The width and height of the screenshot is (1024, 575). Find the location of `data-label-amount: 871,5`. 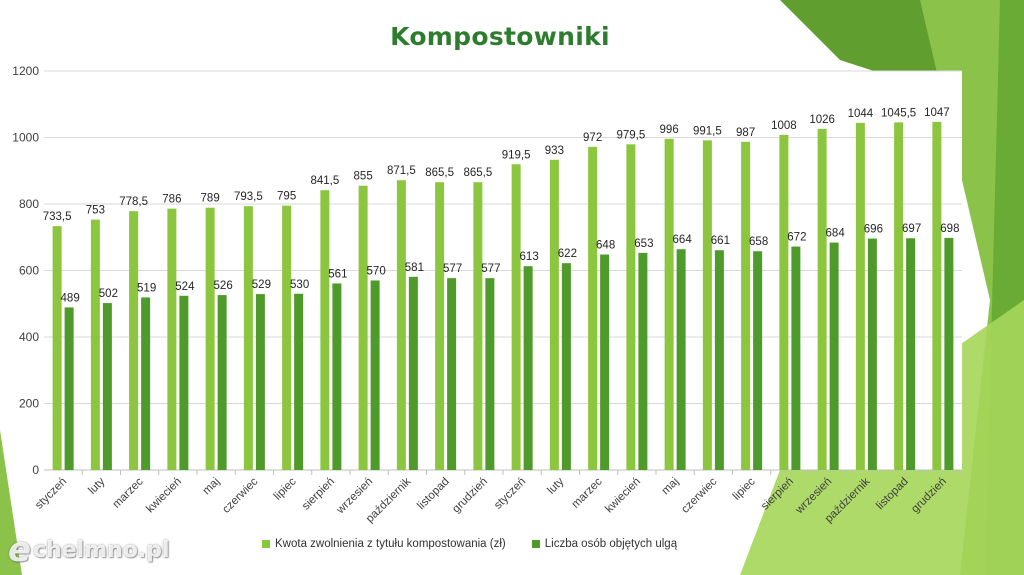

data-label-amount: 871,5 is located at coordinates (401, 171).